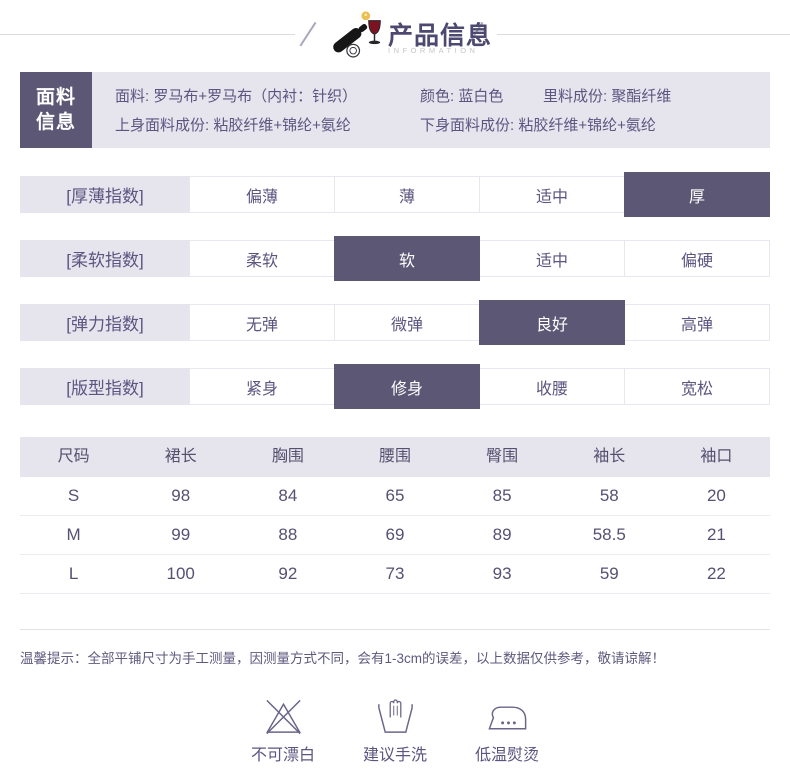  What do you see at coordinates (395, 716) in the screenshot?
I see `hand-wash-icon` at bounding box center [395, 716].